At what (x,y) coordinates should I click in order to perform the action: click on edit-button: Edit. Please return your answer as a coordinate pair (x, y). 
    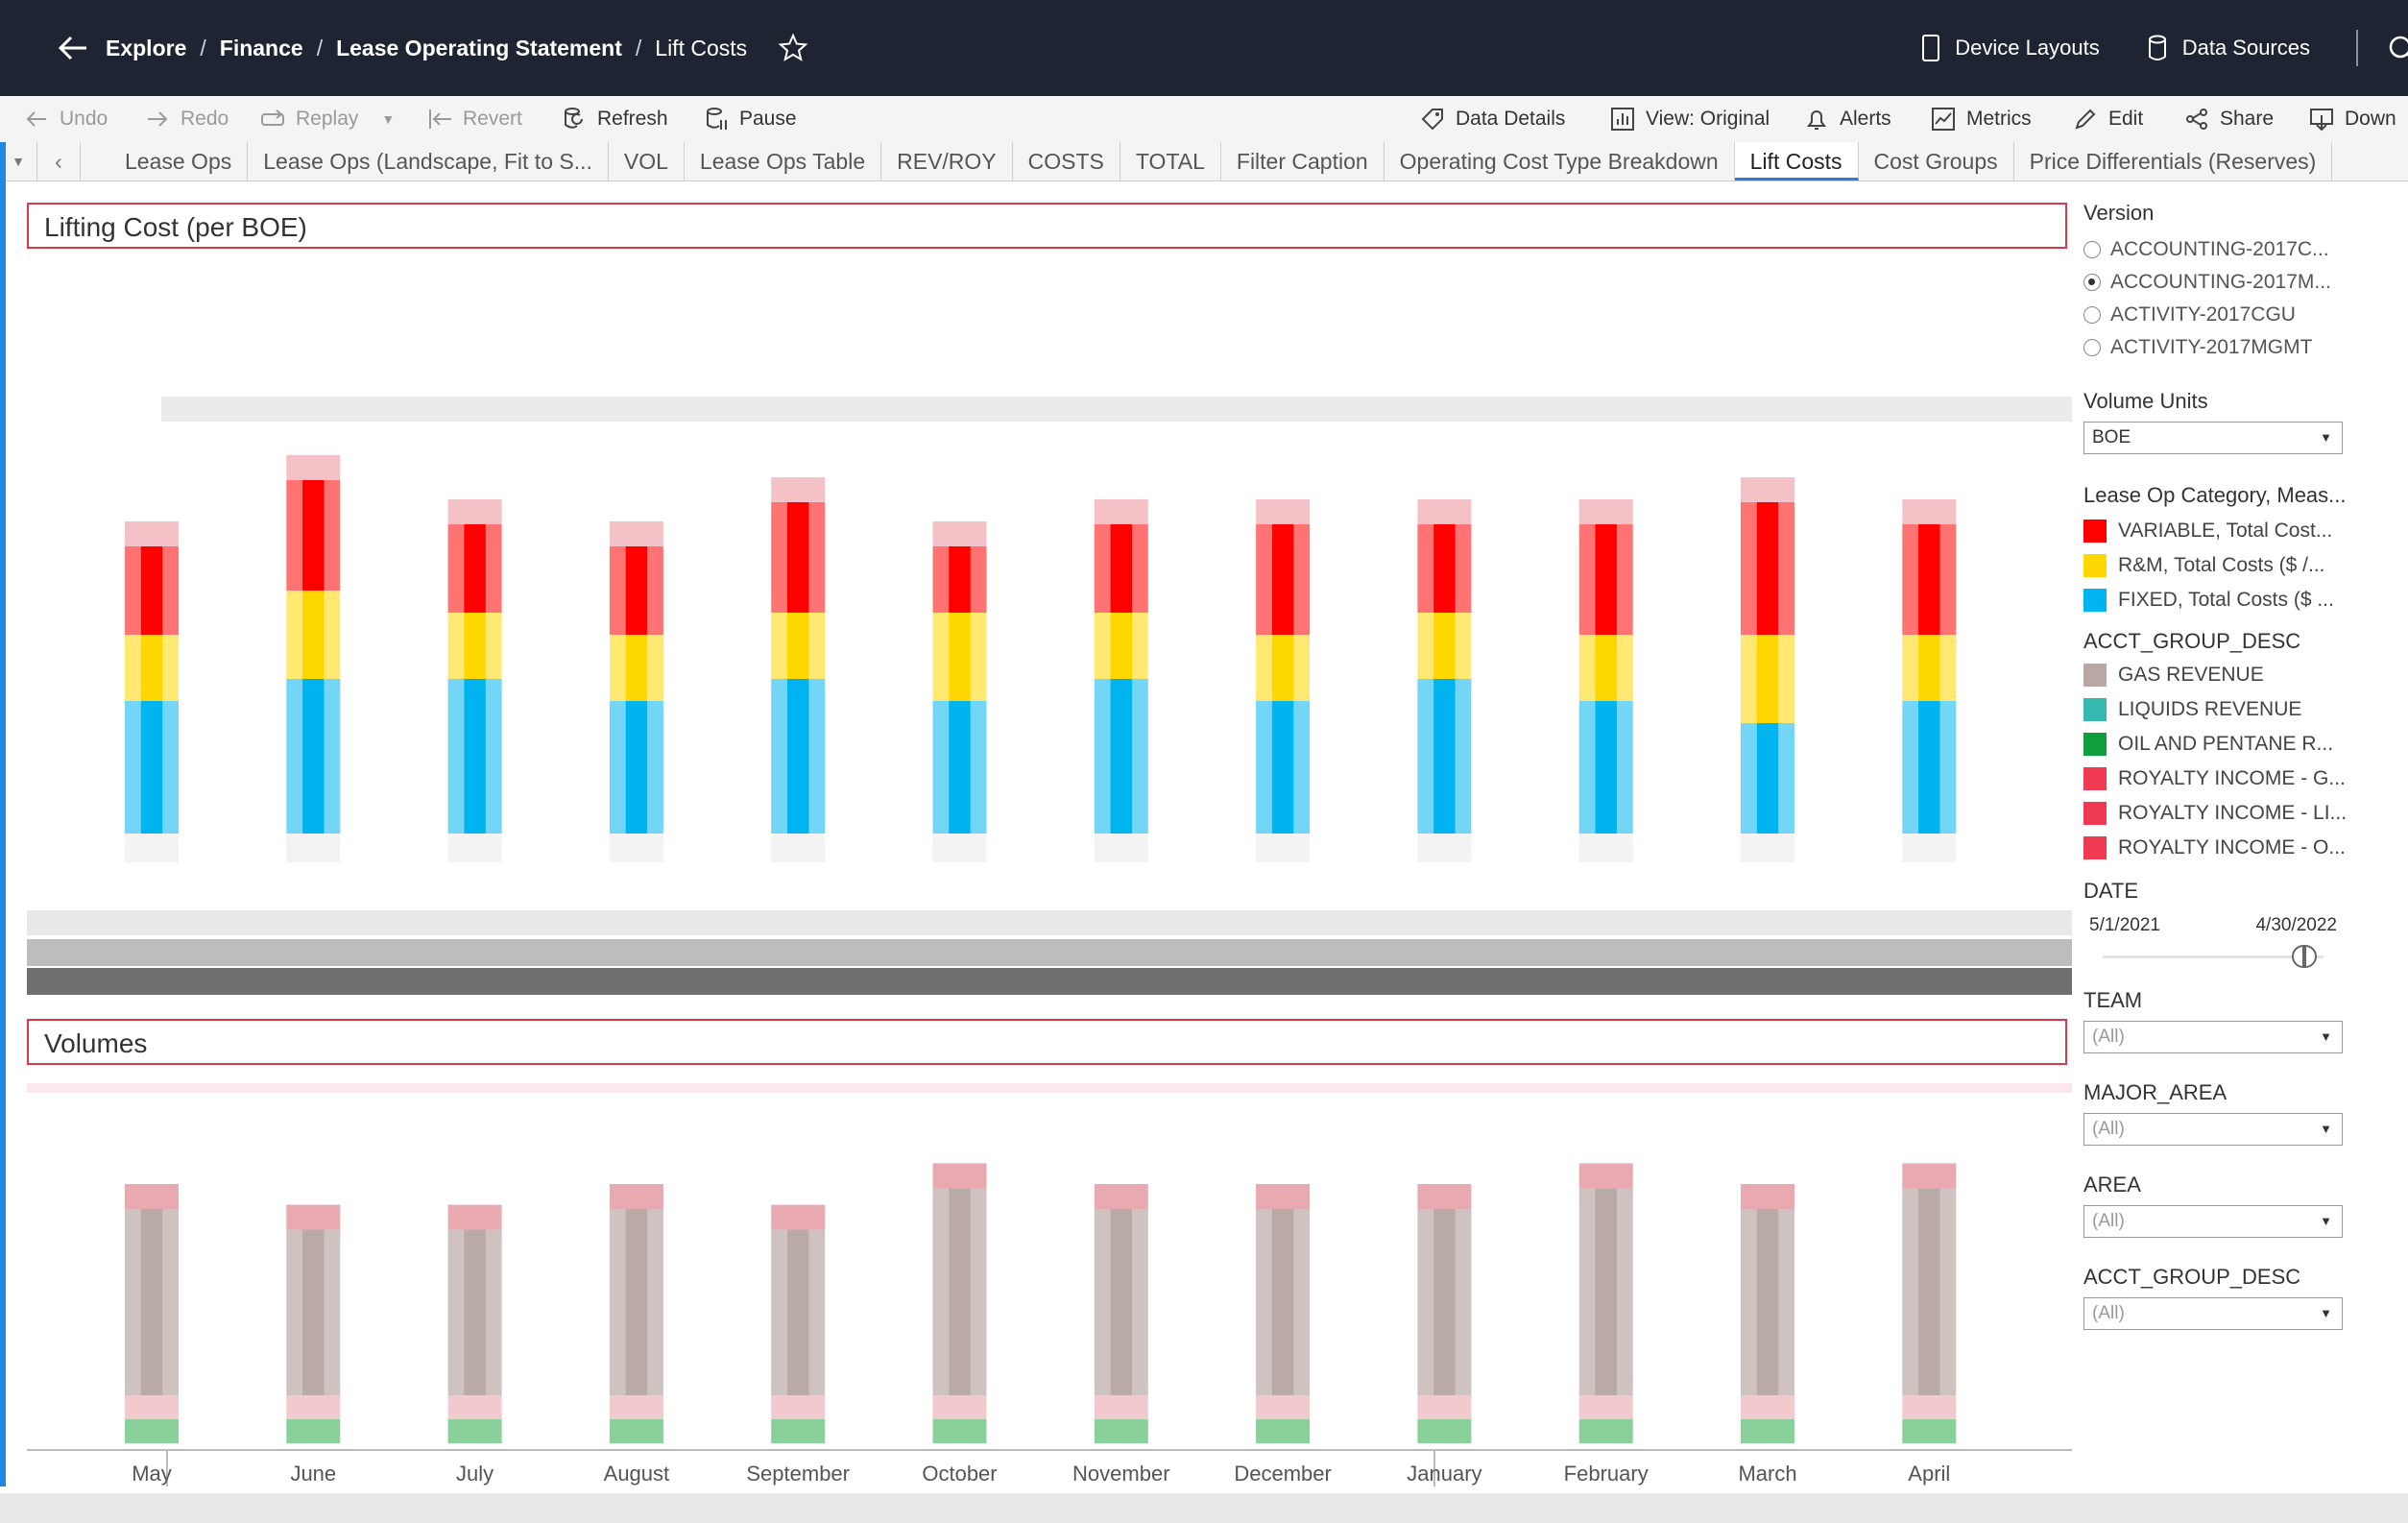
    Looking at the image, I should click on (2107, 119).